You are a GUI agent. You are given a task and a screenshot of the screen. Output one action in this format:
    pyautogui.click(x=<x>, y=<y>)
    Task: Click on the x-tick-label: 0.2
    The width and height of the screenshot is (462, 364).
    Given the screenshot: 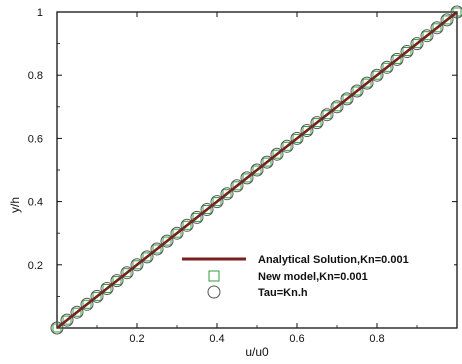 What is the action you would take?
    pyautogui.click(x=136, y=339)
    